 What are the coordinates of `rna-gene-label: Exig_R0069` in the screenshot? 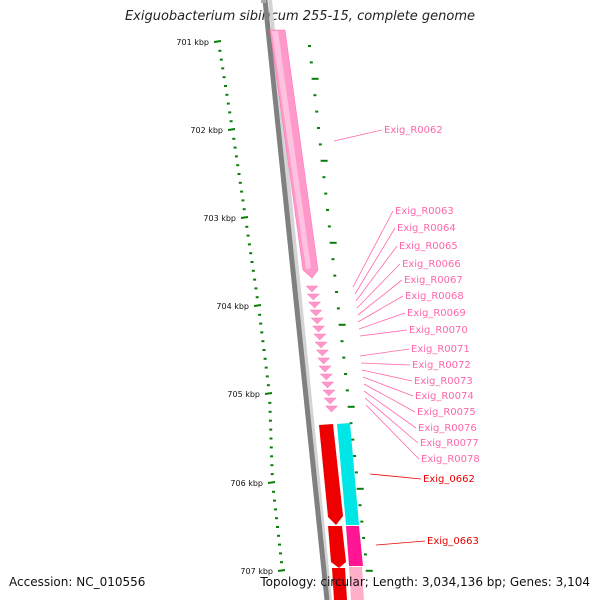 It's located at (436, 313).